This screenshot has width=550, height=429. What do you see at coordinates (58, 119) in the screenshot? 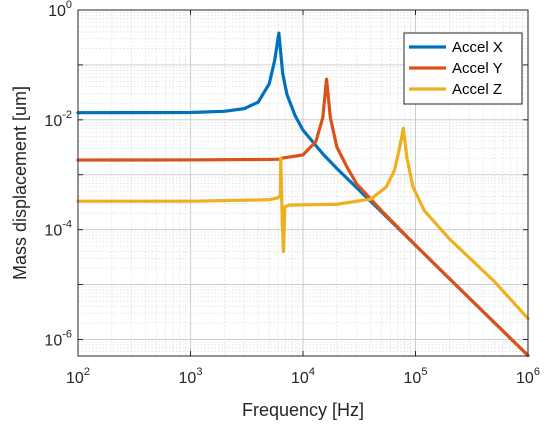
I see `y-tick-label: 10⁻²` at bounding box center [58, 119].